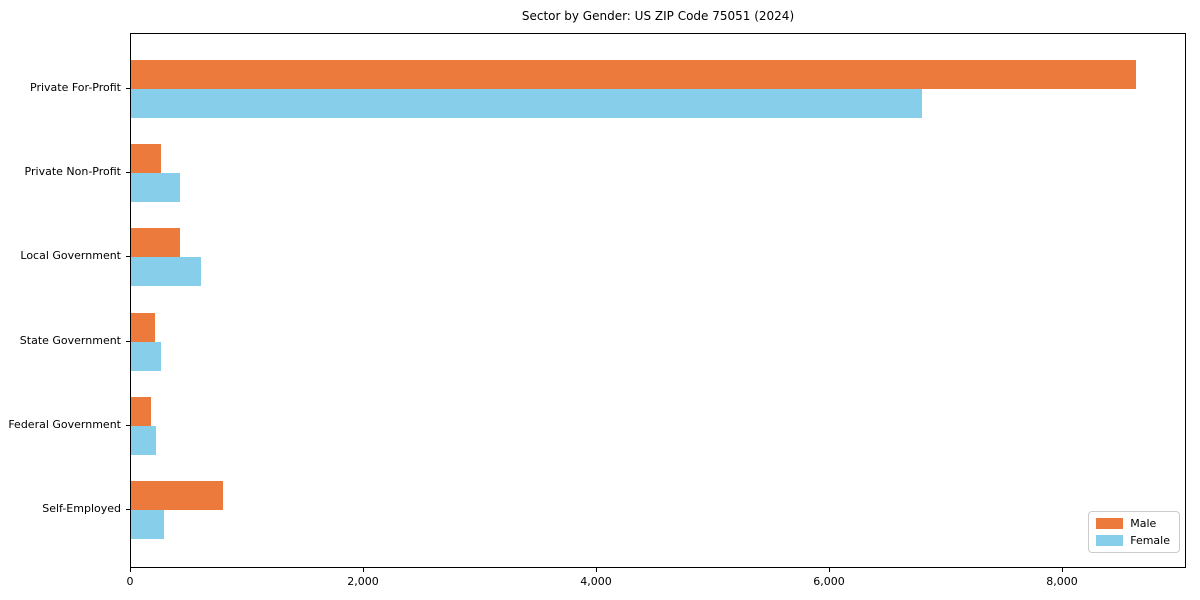 This screenshot has height=600, width=1200. I want to click on ytick-label-1: Private Non-Profit, so click(72, 172).